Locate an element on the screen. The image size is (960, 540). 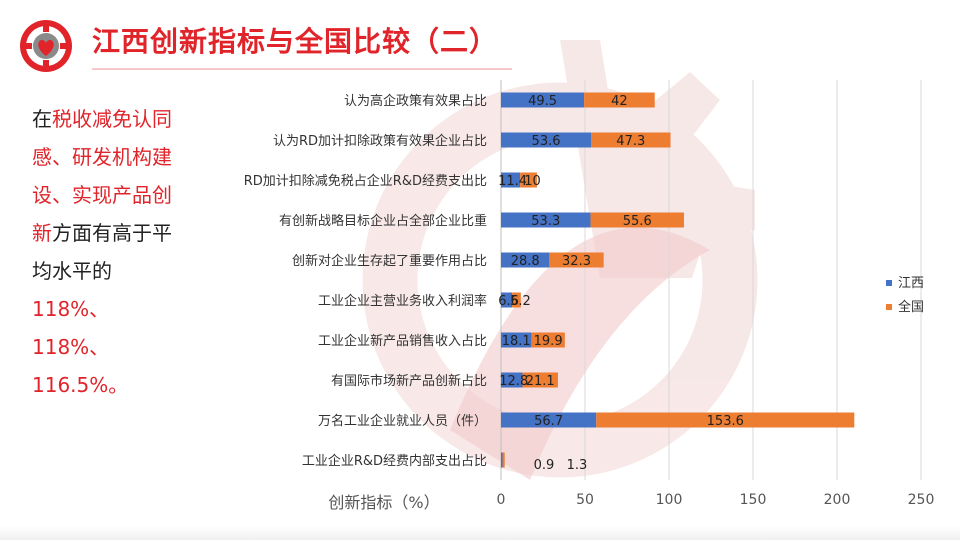
value-label-national-4: 32.3 is located at coordinates (576, 261).